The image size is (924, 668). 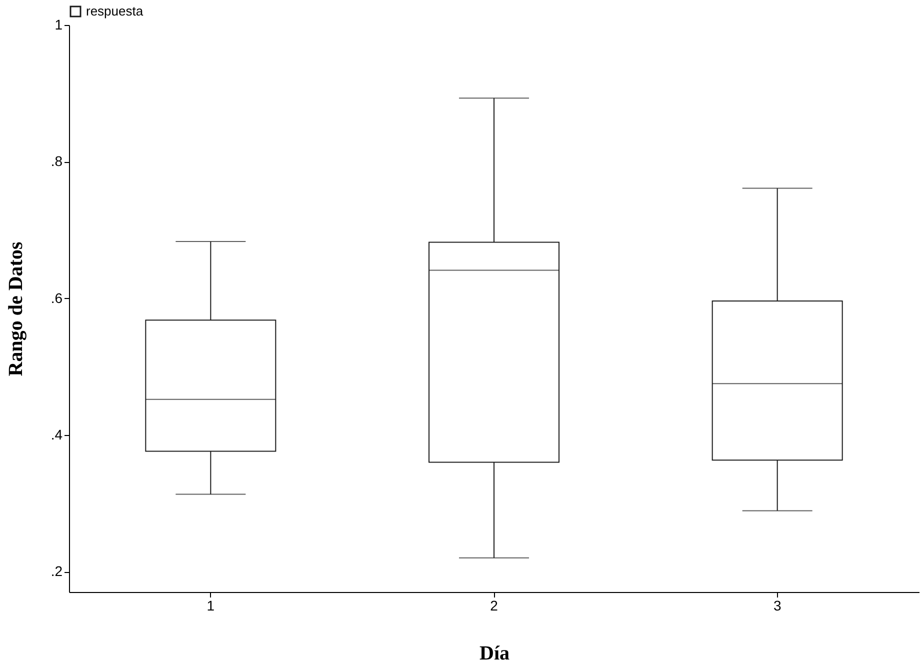 What do you see at coordinates (56, 571) in the screenshot?
I see `y-tick-label: .2` at bounding box center [56, 571].